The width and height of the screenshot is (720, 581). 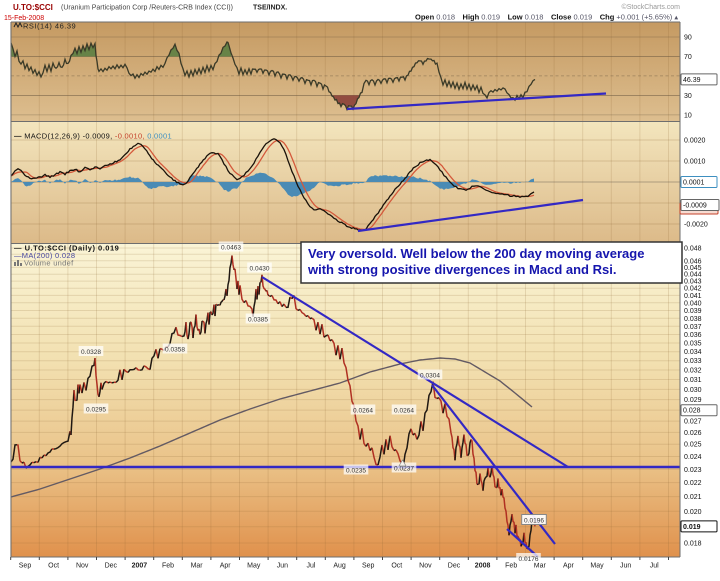 What do you see at coordinates (91, 352) in the screenshot?
I see `svg-text: 0.0328` at bounding box center [91, 352].